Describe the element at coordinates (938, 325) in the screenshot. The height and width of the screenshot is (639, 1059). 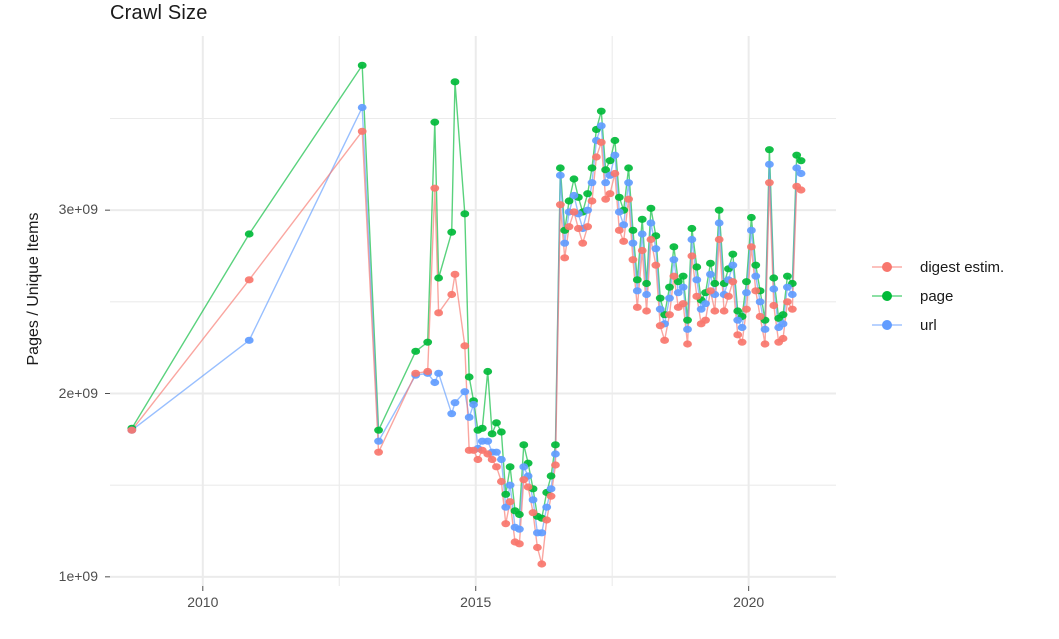
I see `legend-item-url: url` at that location.